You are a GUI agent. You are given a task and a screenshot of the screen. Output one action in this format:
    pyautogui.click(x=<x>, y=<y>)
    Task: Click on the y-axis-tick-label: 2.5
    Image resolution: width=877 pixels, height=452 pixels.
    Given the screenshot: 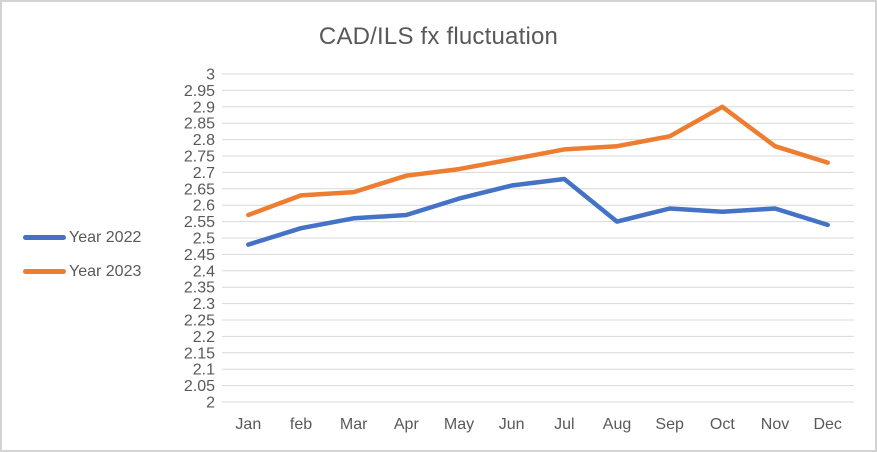 What is the action you would take?
    pyautogui.click(x=204, y=239)
    